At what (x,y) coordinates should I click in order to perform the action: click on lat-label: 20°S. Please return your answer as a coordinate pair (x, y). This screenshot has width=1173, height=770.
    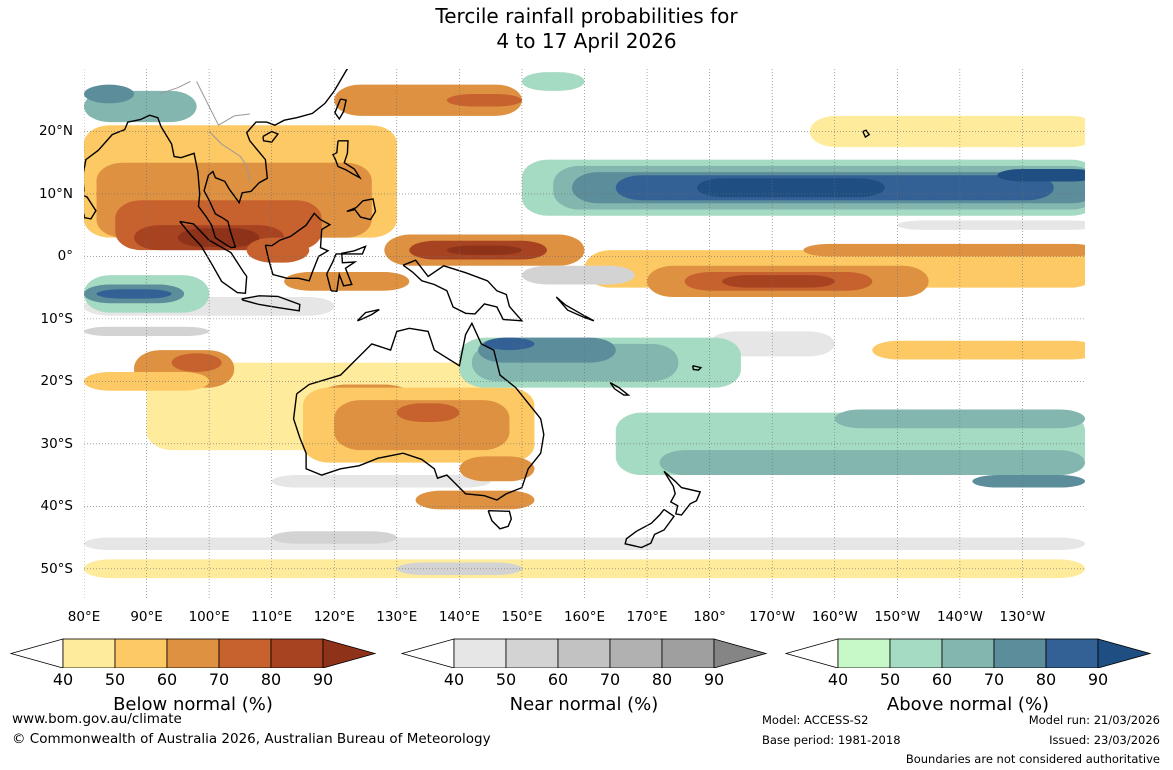
    Looking at the image, I should click on (57, 381).